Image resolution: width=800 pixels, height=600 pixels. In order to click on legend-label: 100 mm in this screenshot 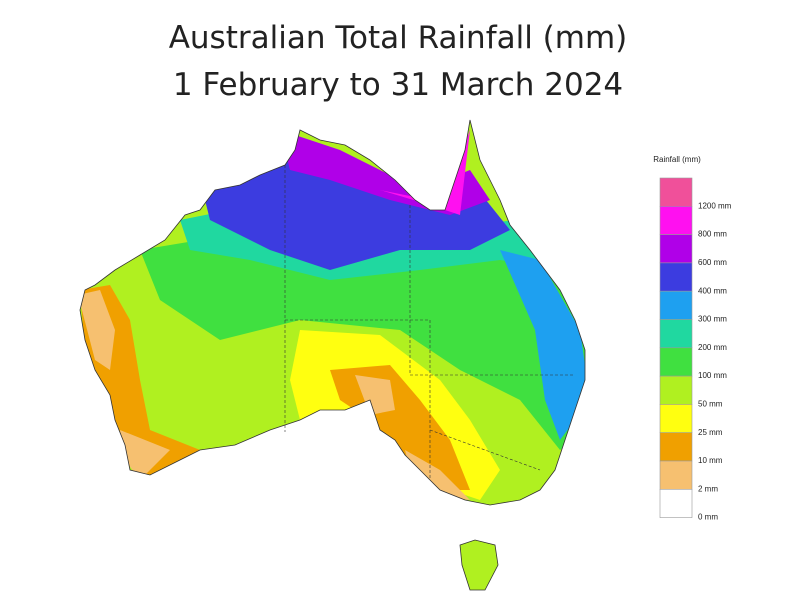, I will do `click(712, 375)`.